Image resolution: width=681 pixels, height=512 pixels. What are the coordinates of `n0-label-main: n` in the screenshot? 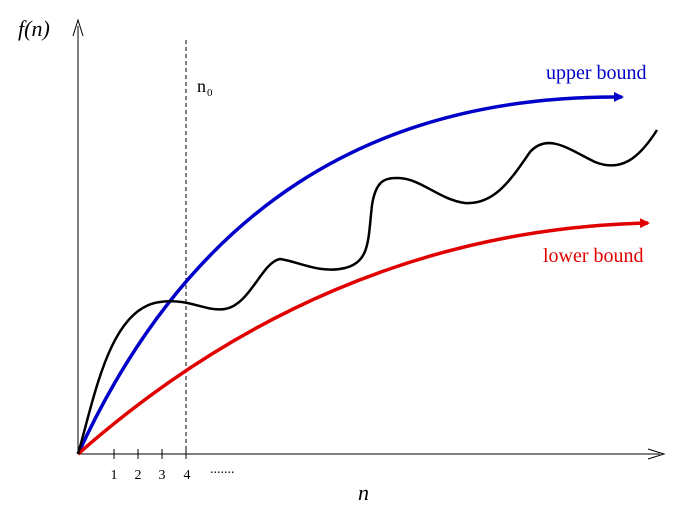 It's located at (201, 86).